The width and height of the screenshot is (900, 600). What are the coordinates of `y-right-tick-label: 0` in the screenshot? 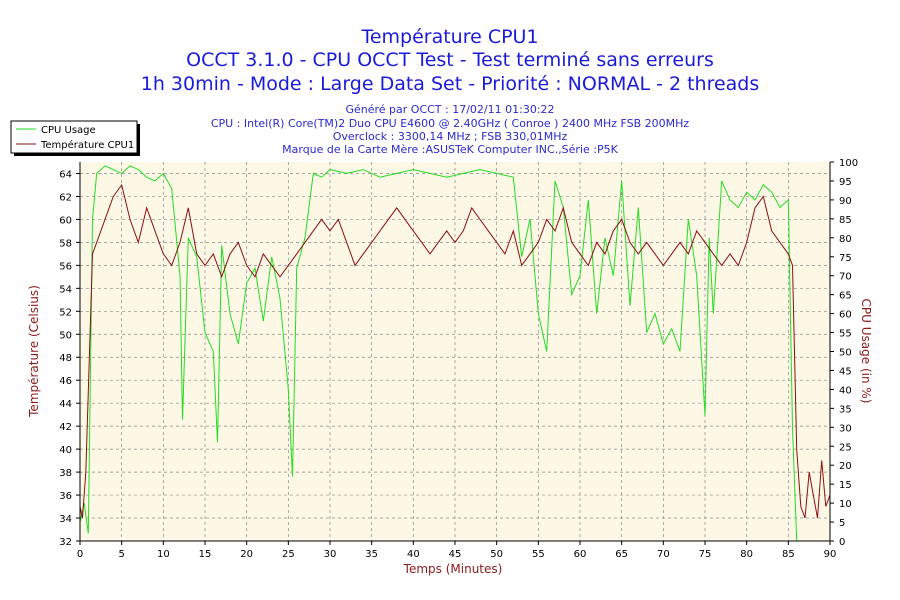 It's located at (842, 542).